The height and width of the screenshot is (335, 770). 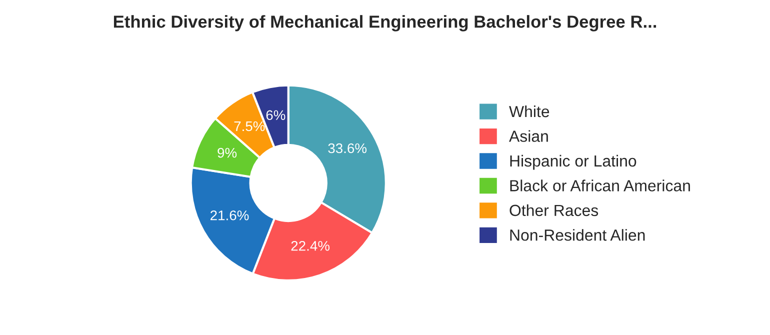 I want to click on data-label: 6%, so click(x=276, y=115).